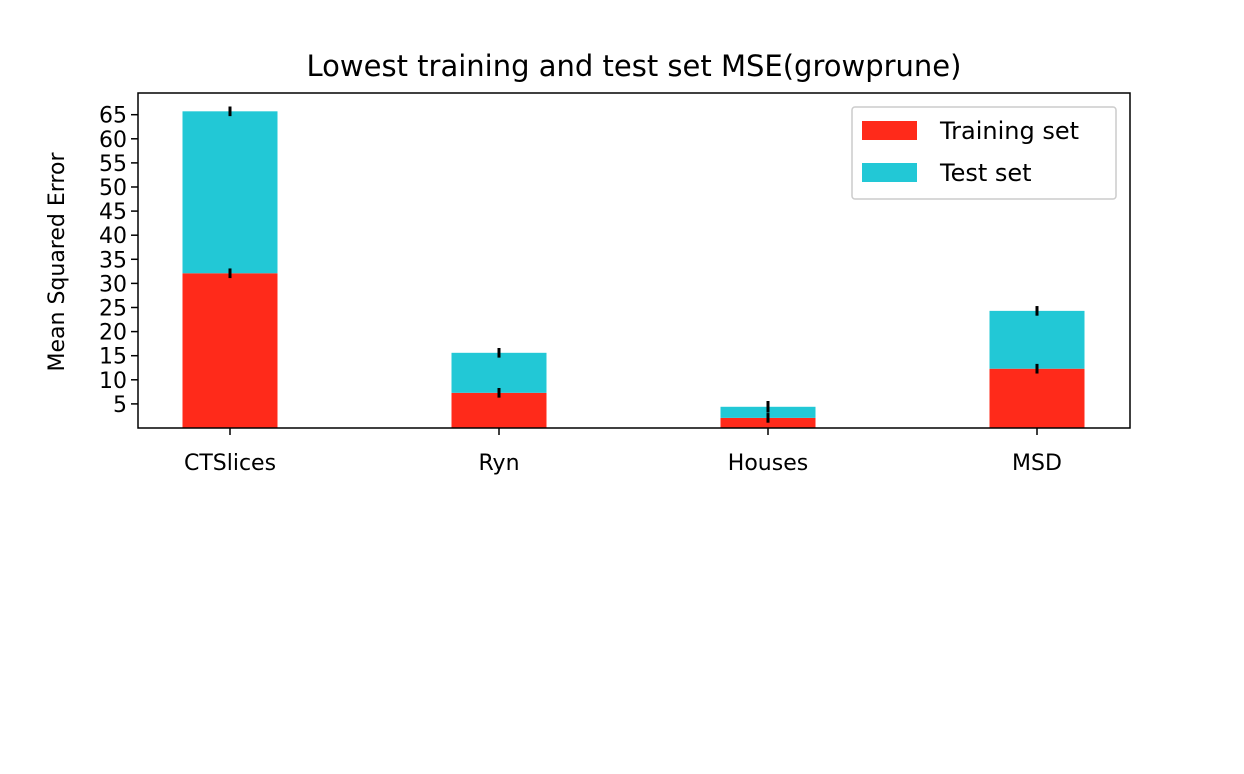 Image resolution: width=1244 pixels, height=774 pixels. I want to click on y-tick-label: 25, so click(113, 308).